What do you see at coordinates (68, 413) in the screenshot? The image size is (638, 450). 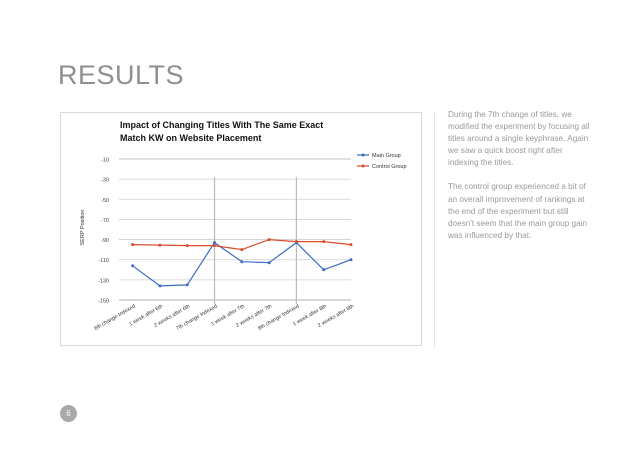 I see `page-number-badge: 6` at bounding box center [68, 413].